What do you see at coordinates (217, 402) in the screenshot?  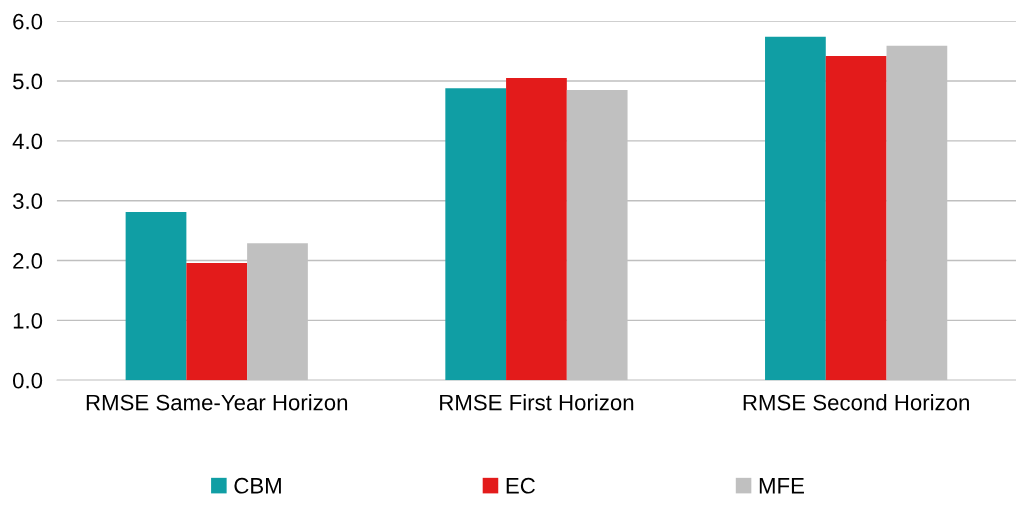 I see `x-tick-label: RMSE Same-Year Horizon` at bounding box center [217, 402].